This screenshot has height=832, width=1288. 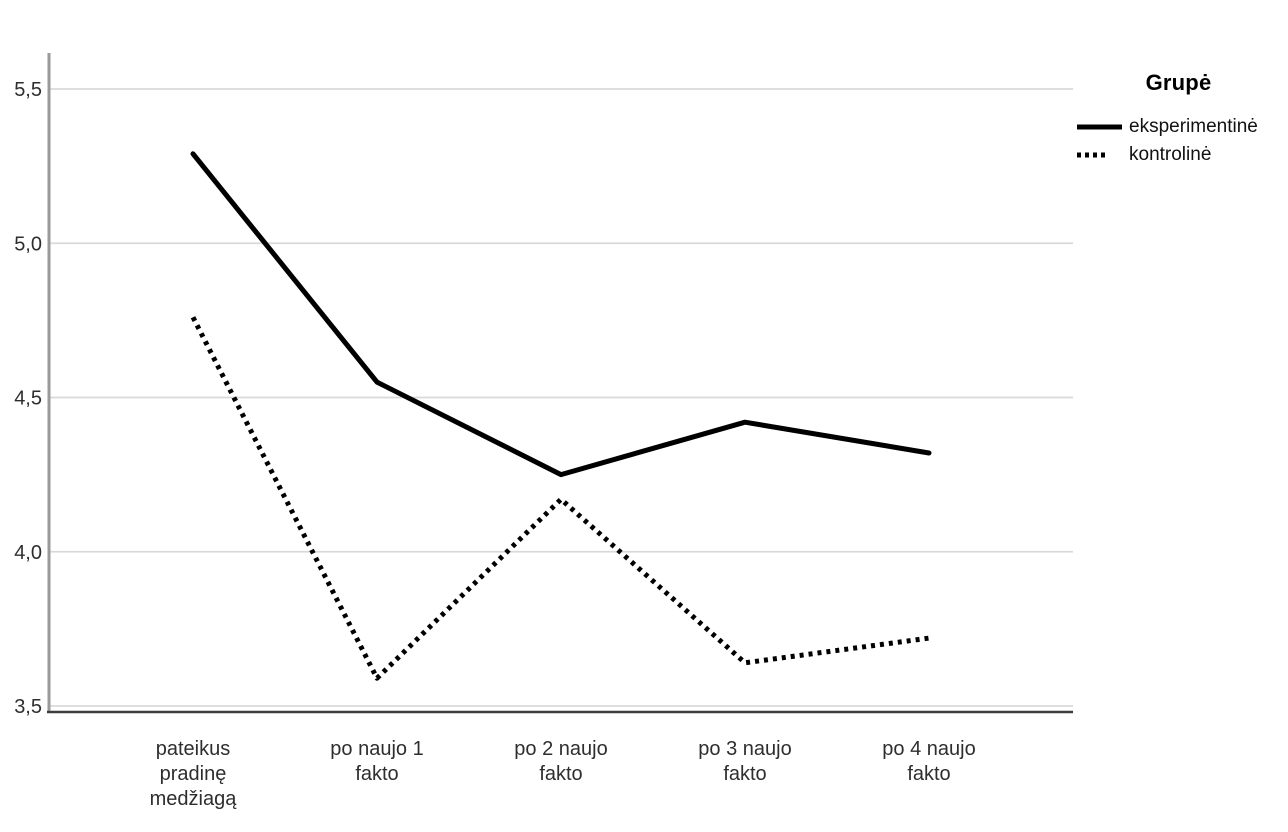 I want to click on x-category-label: po naujo 1 fakto, so click(x=376, y=761).